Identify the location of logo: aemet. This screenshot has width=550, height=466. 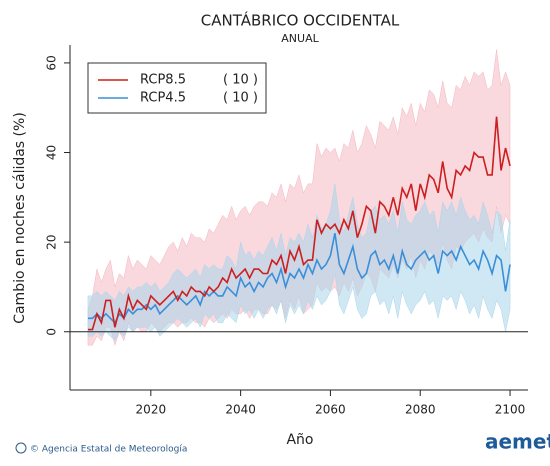
(517, 442).